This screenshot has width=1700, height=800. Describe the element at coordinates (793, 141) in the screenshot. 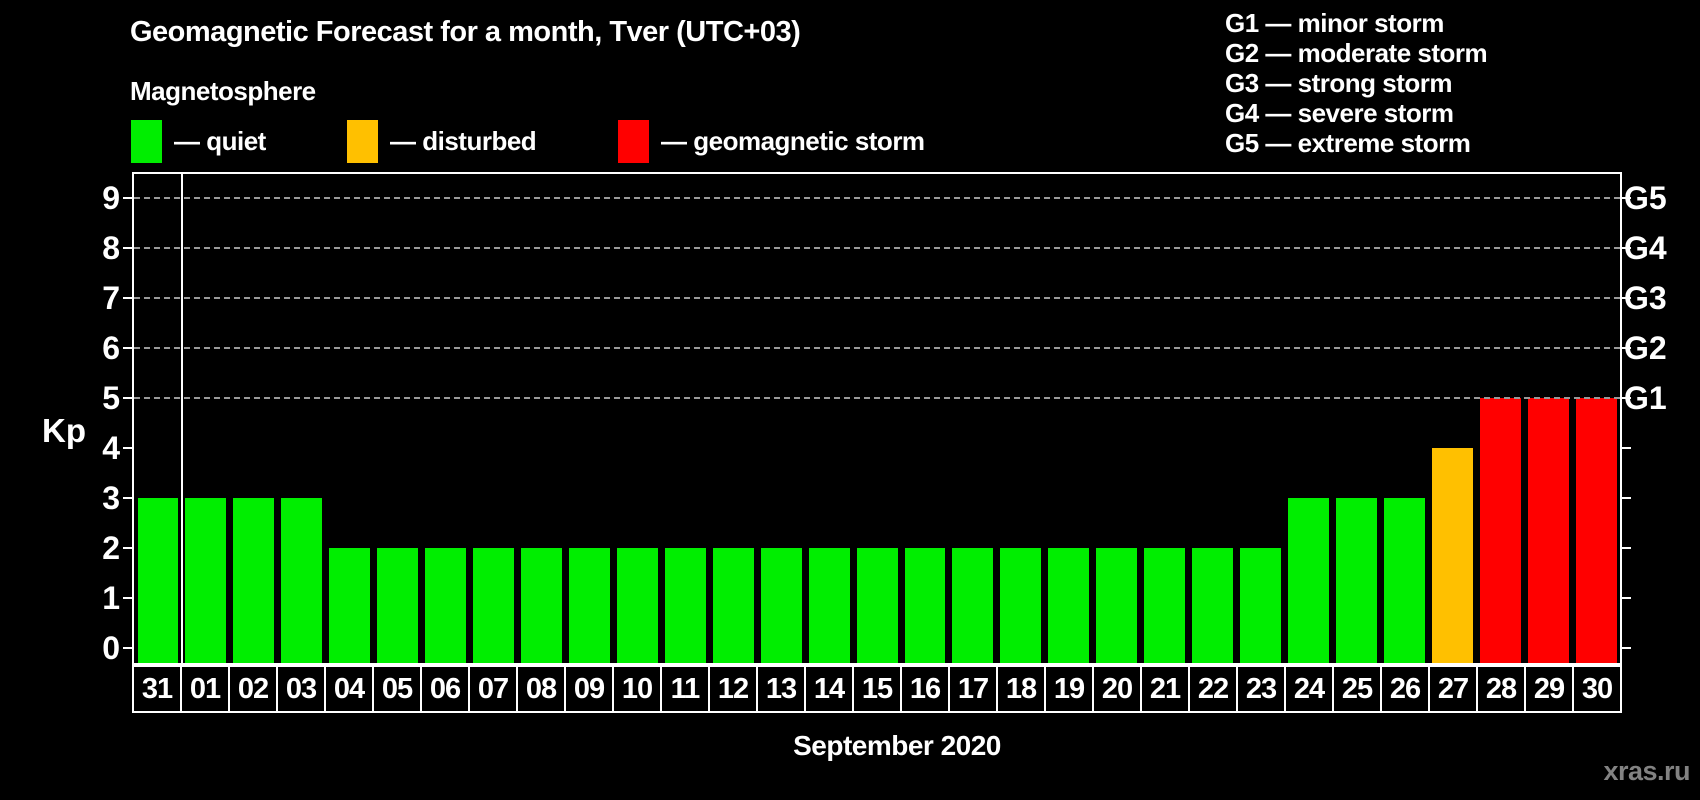

I see `legend-label-storm: — geomagnetic storm` at that location.